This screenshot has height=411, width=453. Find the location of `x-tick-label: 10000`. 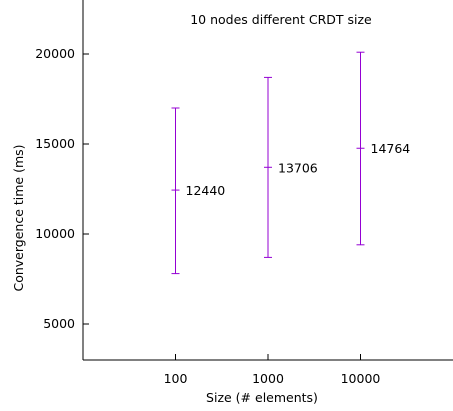

x-tick-label: 10000 is located at coordinates (361, 378).